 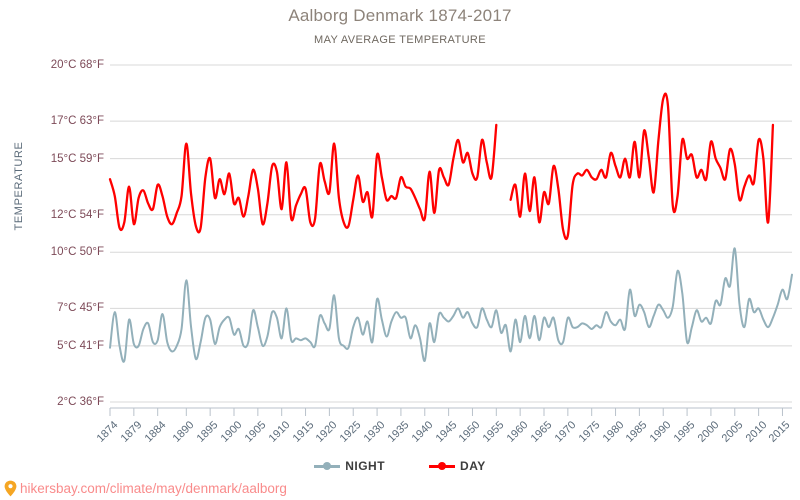 I want to click on legend-marker-night, so click(x=327, y=466).